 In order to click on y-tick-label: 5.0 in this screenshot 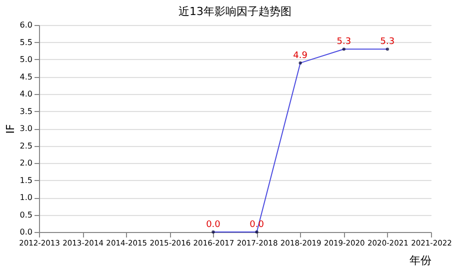, I will do `click(26, 59)`.